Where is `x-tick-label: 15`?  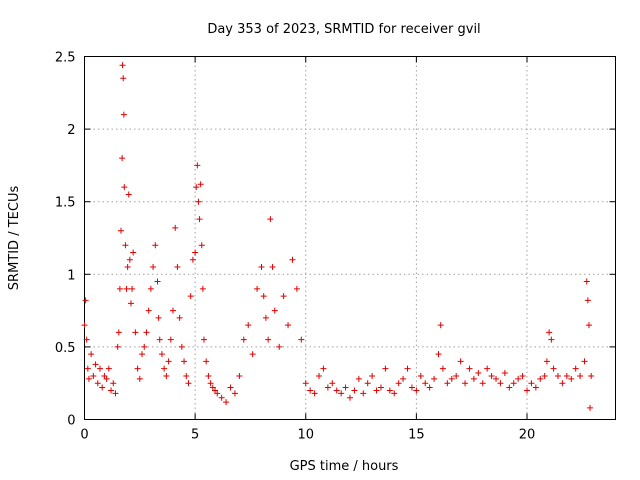
x-tick-label: 15 is located at coordinates (416, 435).